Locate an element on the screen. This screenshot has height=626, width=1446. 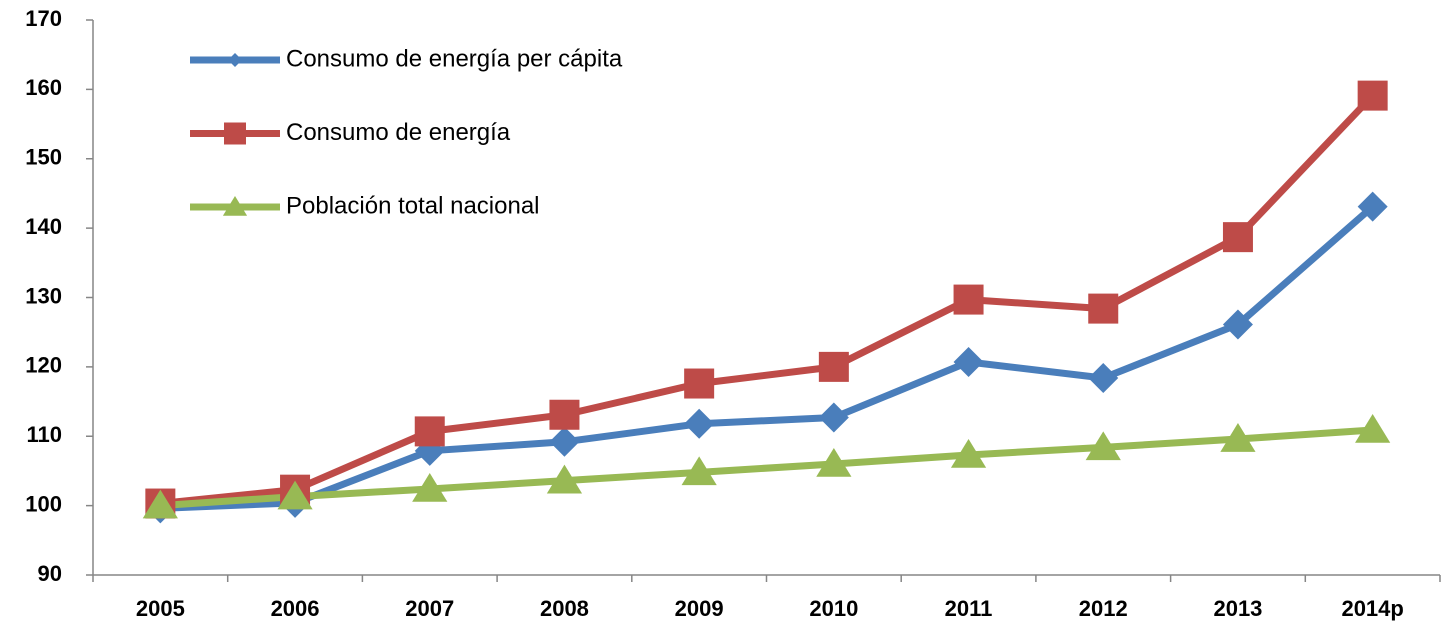
y-tick-label: 110 is located at coordinates (45, 434).